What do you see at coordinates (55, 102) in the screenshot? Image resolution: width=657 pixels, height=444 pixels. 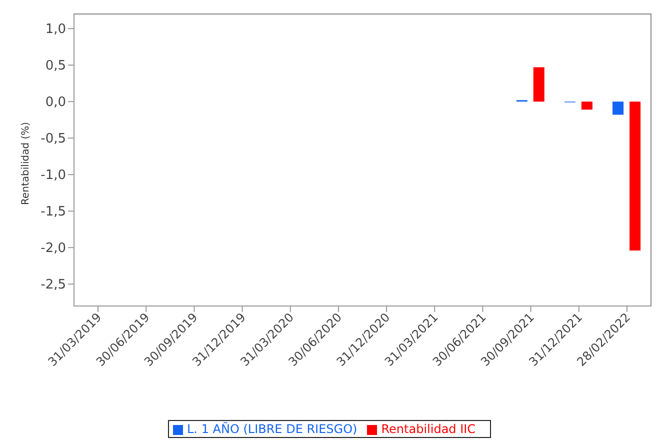 I see `y-tick-label: 0,0` at bounding box center [55, 102].